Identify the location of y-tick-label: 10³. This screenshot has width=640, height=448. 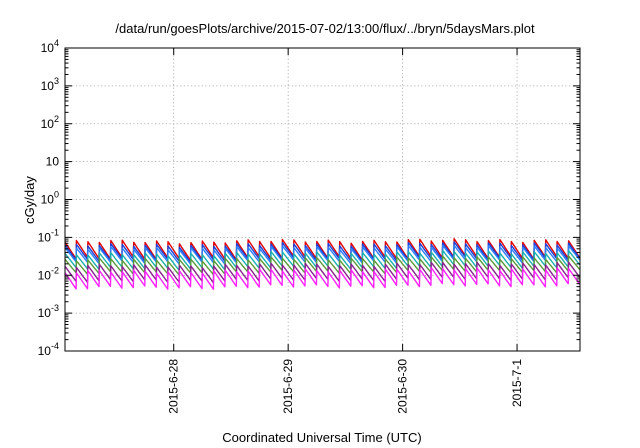
(50, 84).